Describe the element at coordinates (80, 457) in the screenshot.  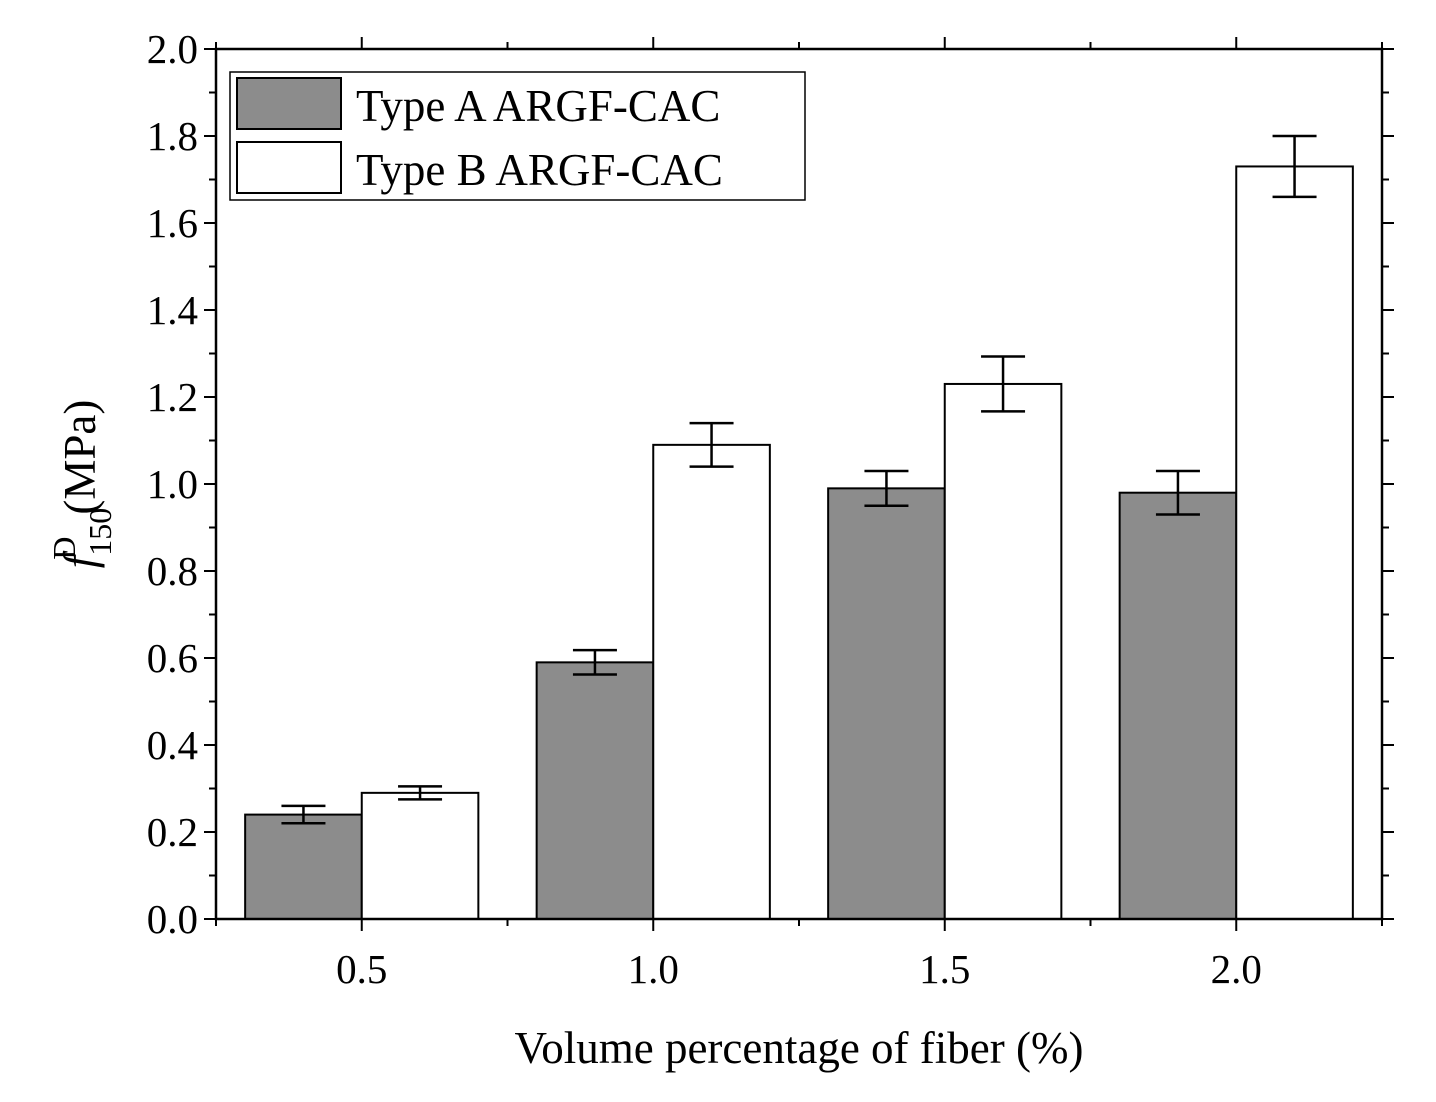
I see `y-axis-title-unit: (MPa)` at that location.